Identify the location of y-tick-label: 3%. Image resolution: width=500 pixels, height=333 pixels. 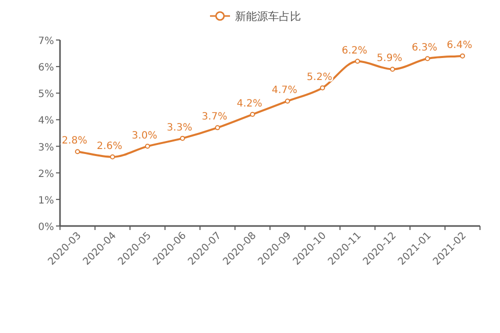
(46, 148).